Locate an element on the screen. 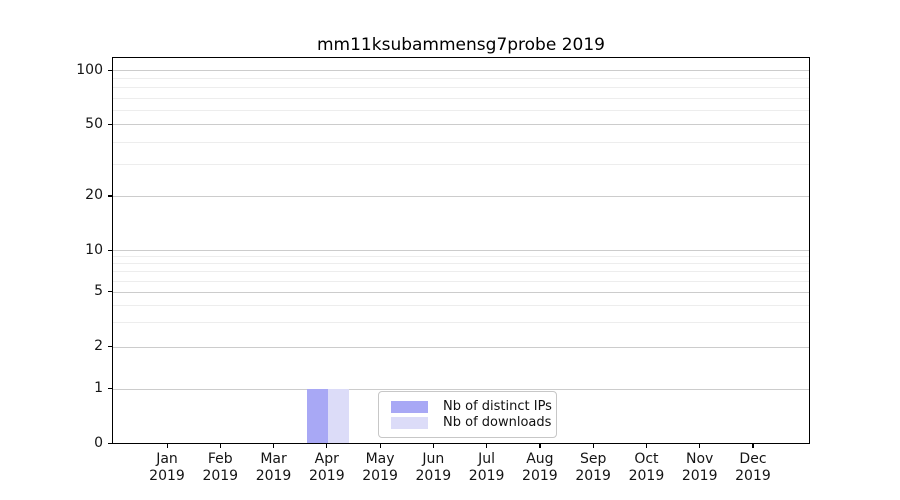 The image size is (900, 500). legend-label-distinct-ips: Nb of distinct IPs is located at coordinates (497, 406).